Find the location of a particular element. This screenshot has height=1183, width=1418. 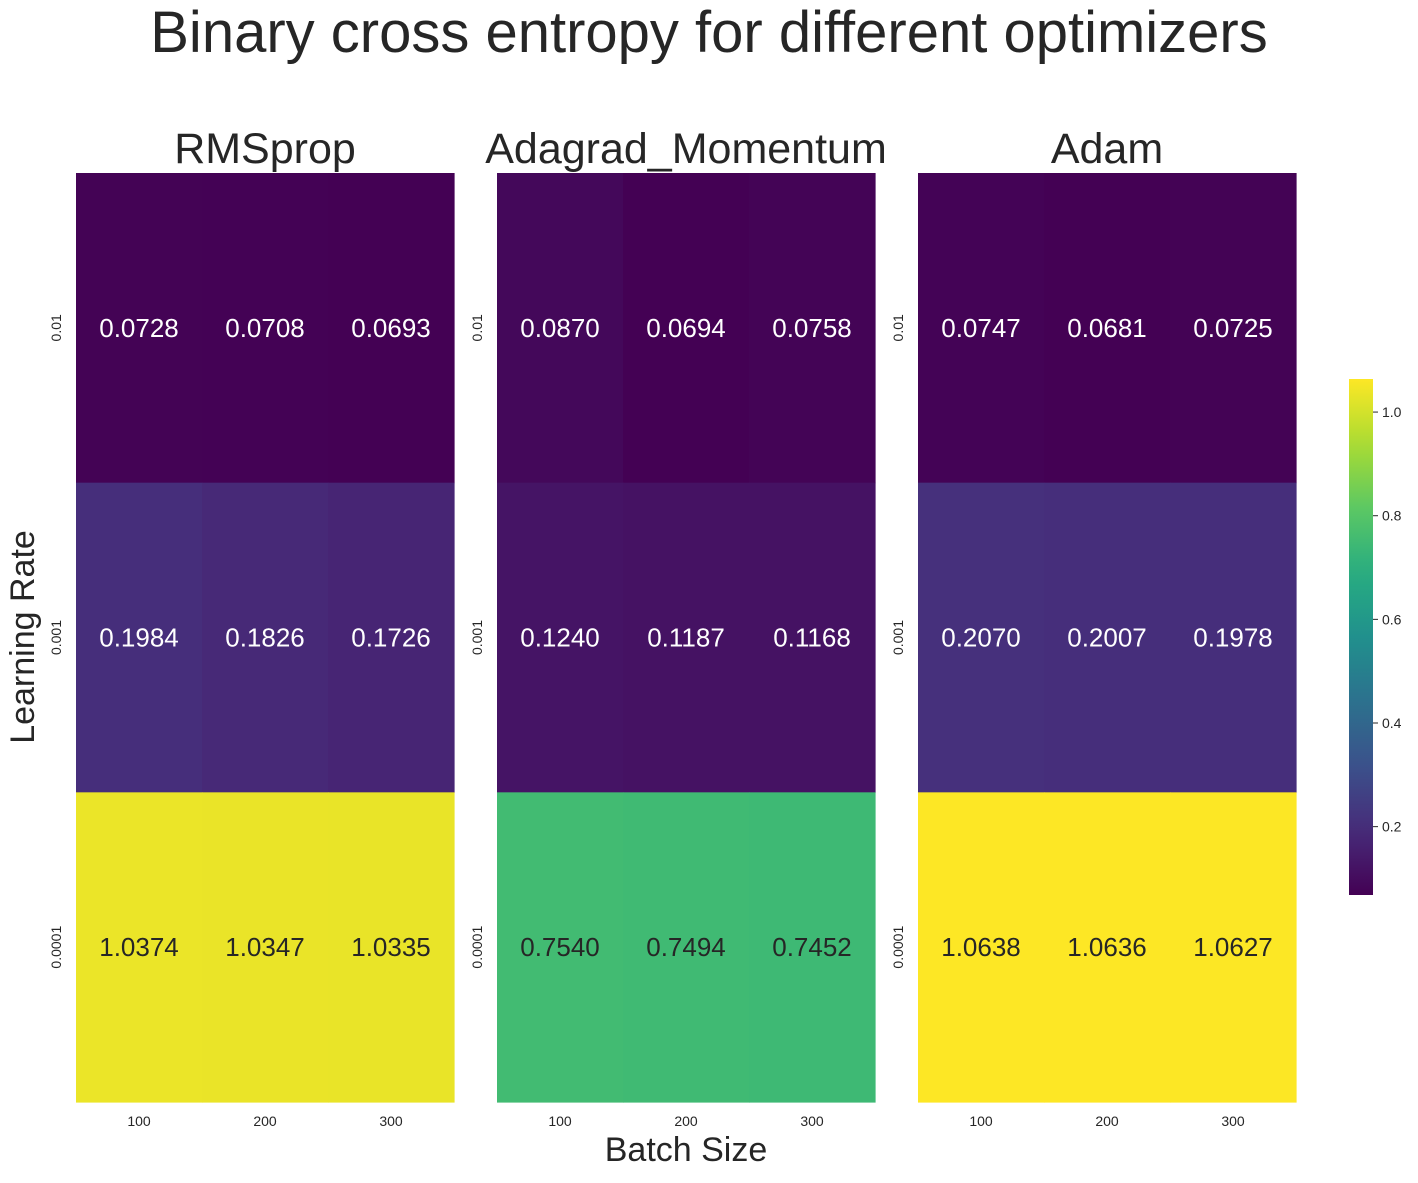

cell-value-label: 0.7452 is located at coordinates (812, 947).